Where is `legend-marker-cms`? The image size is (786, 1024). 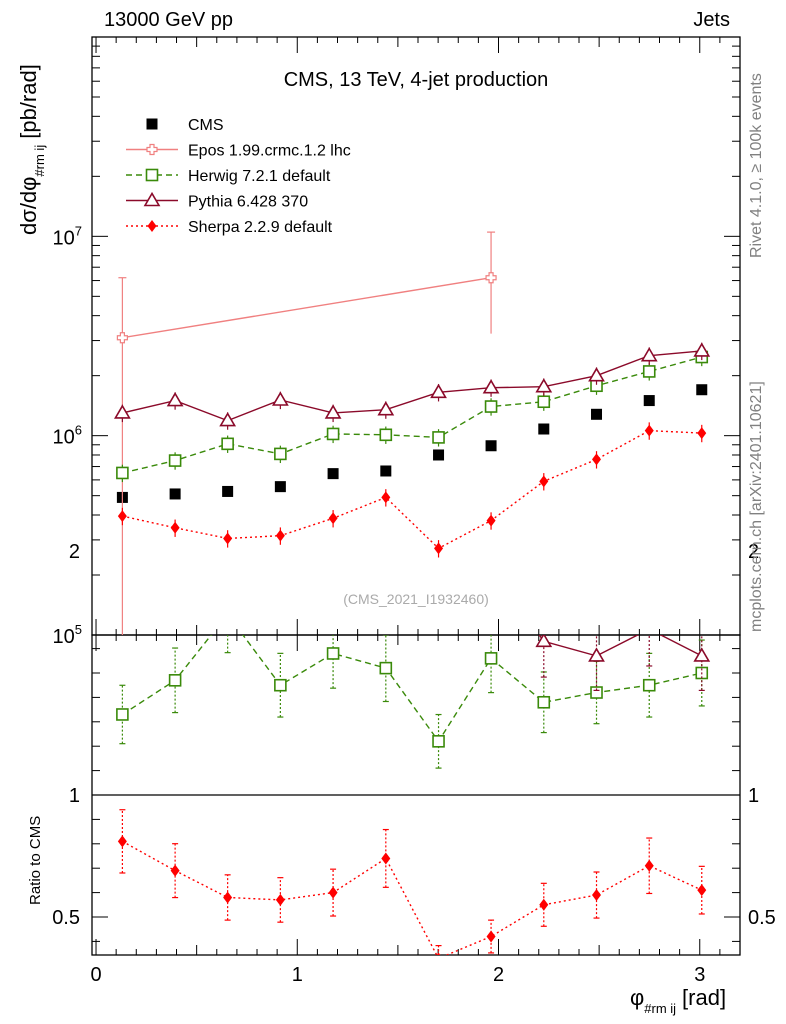 legend-marker-cms is located at coordinates (152, 124).